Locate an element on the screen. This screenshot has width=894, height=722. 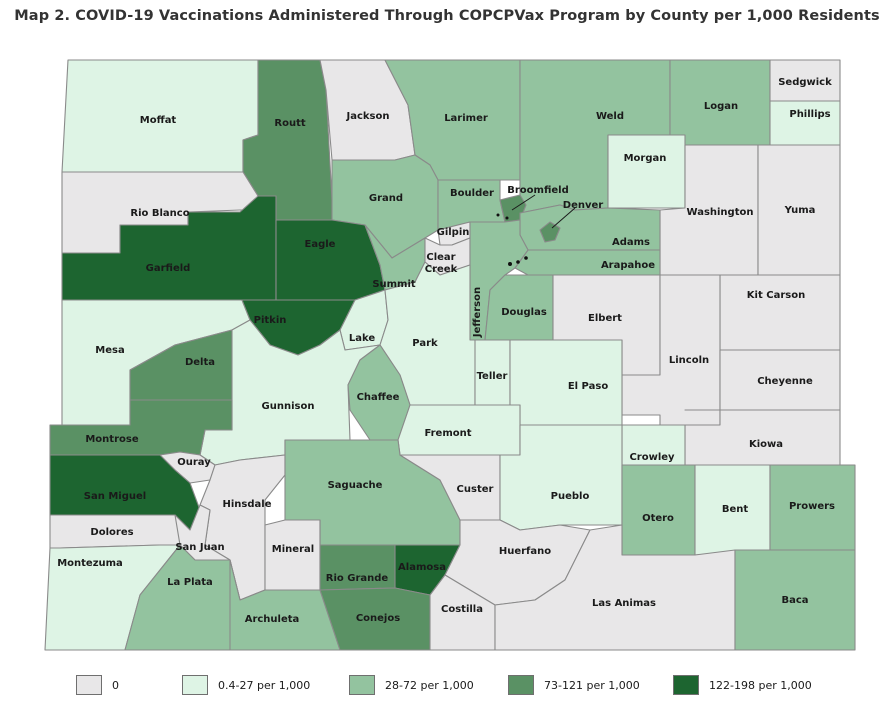
legend-label: 0.4-27 per 1,000 is located at coordinates (264, 685).